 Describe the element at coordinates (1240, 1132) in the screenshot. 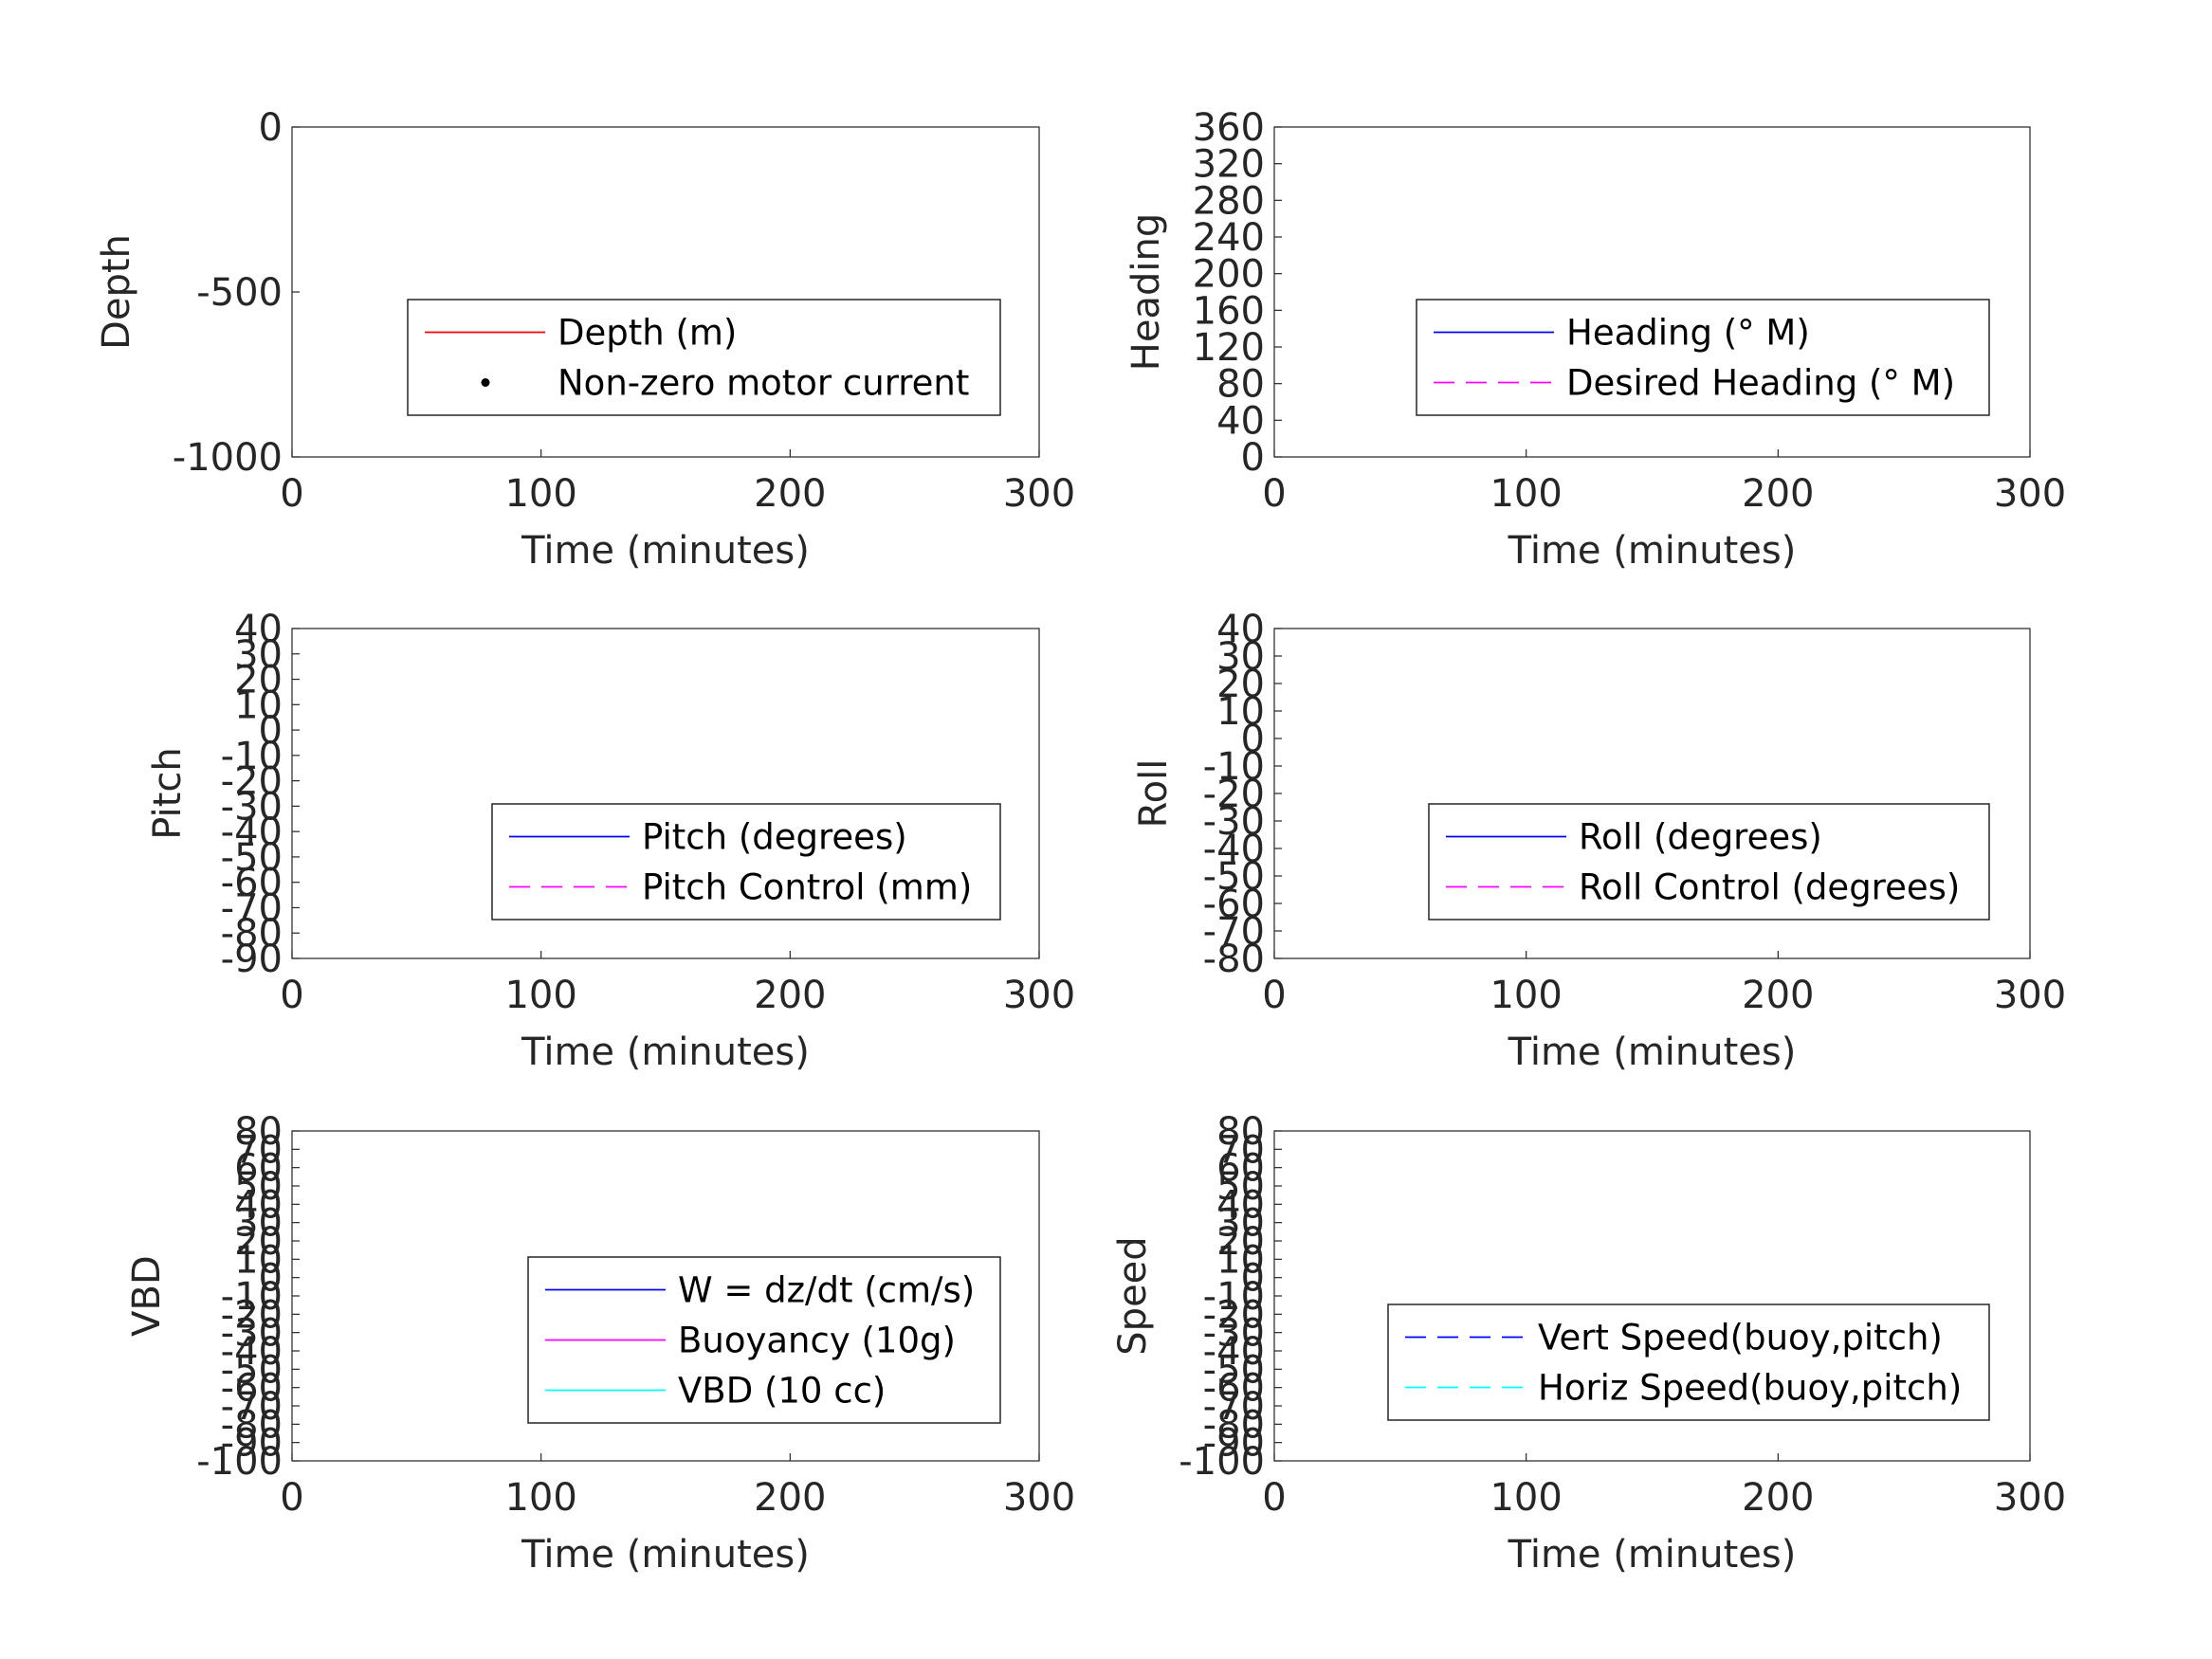

I see `speed-y-tick-label: 80` at that location.